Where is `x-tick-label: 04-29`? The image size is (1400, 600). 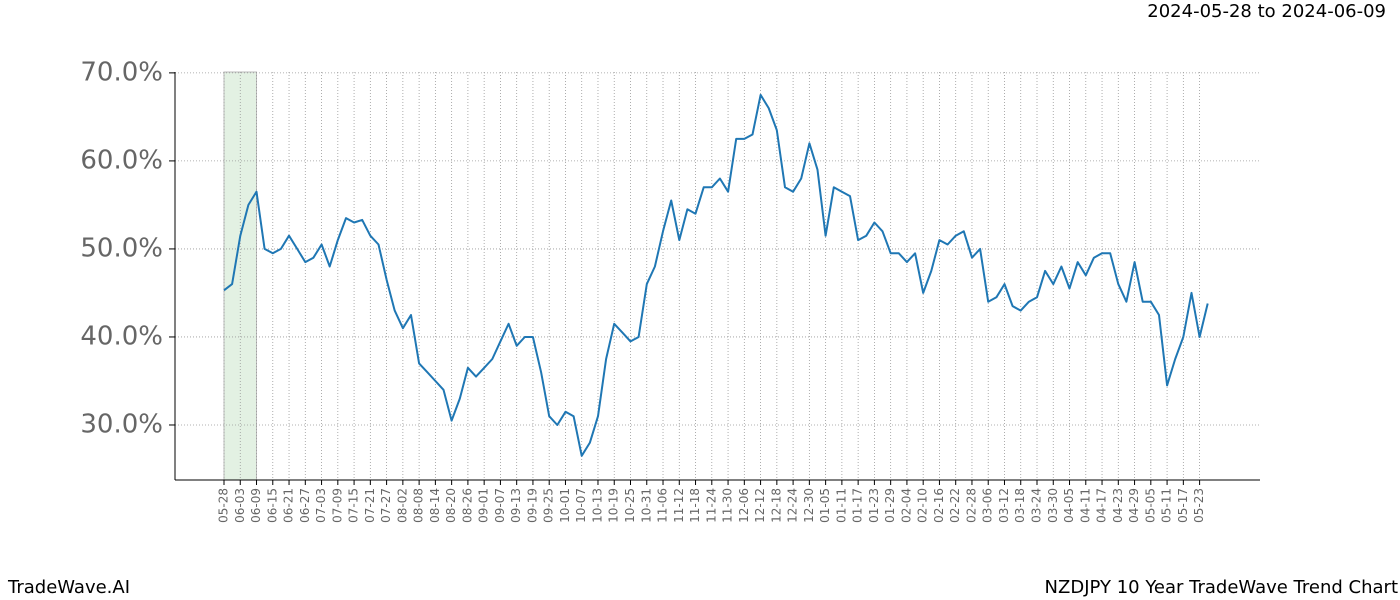 x-tick-label: 04-29 is located at coordinates (1134, 505).